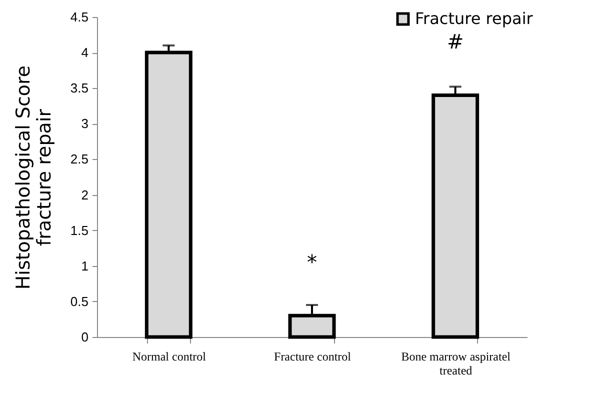  I want to click on y-tick-label: 3.5, so click(79, 88).